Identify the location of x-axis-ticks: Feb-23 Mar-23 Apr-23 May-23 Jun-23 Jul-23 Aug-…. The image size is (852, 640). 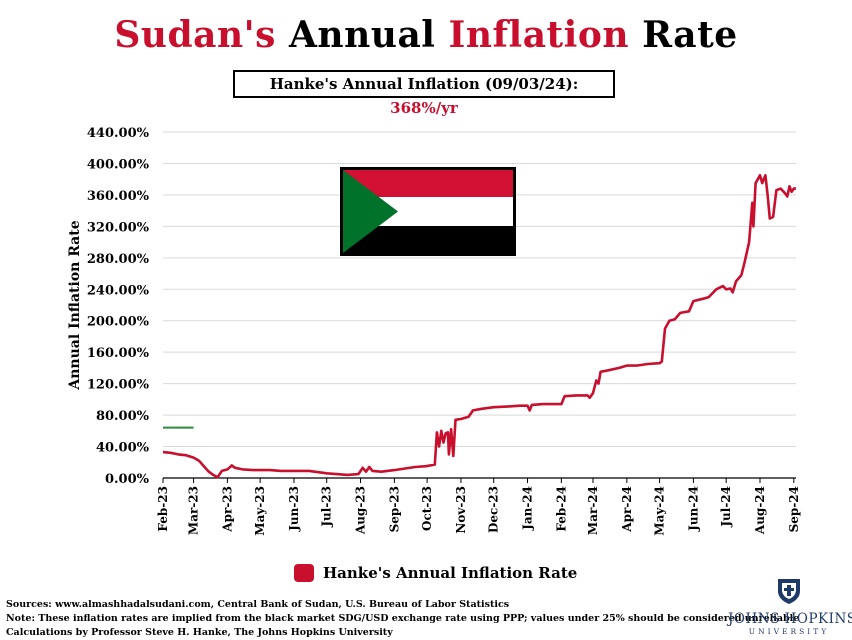
(478, 507).